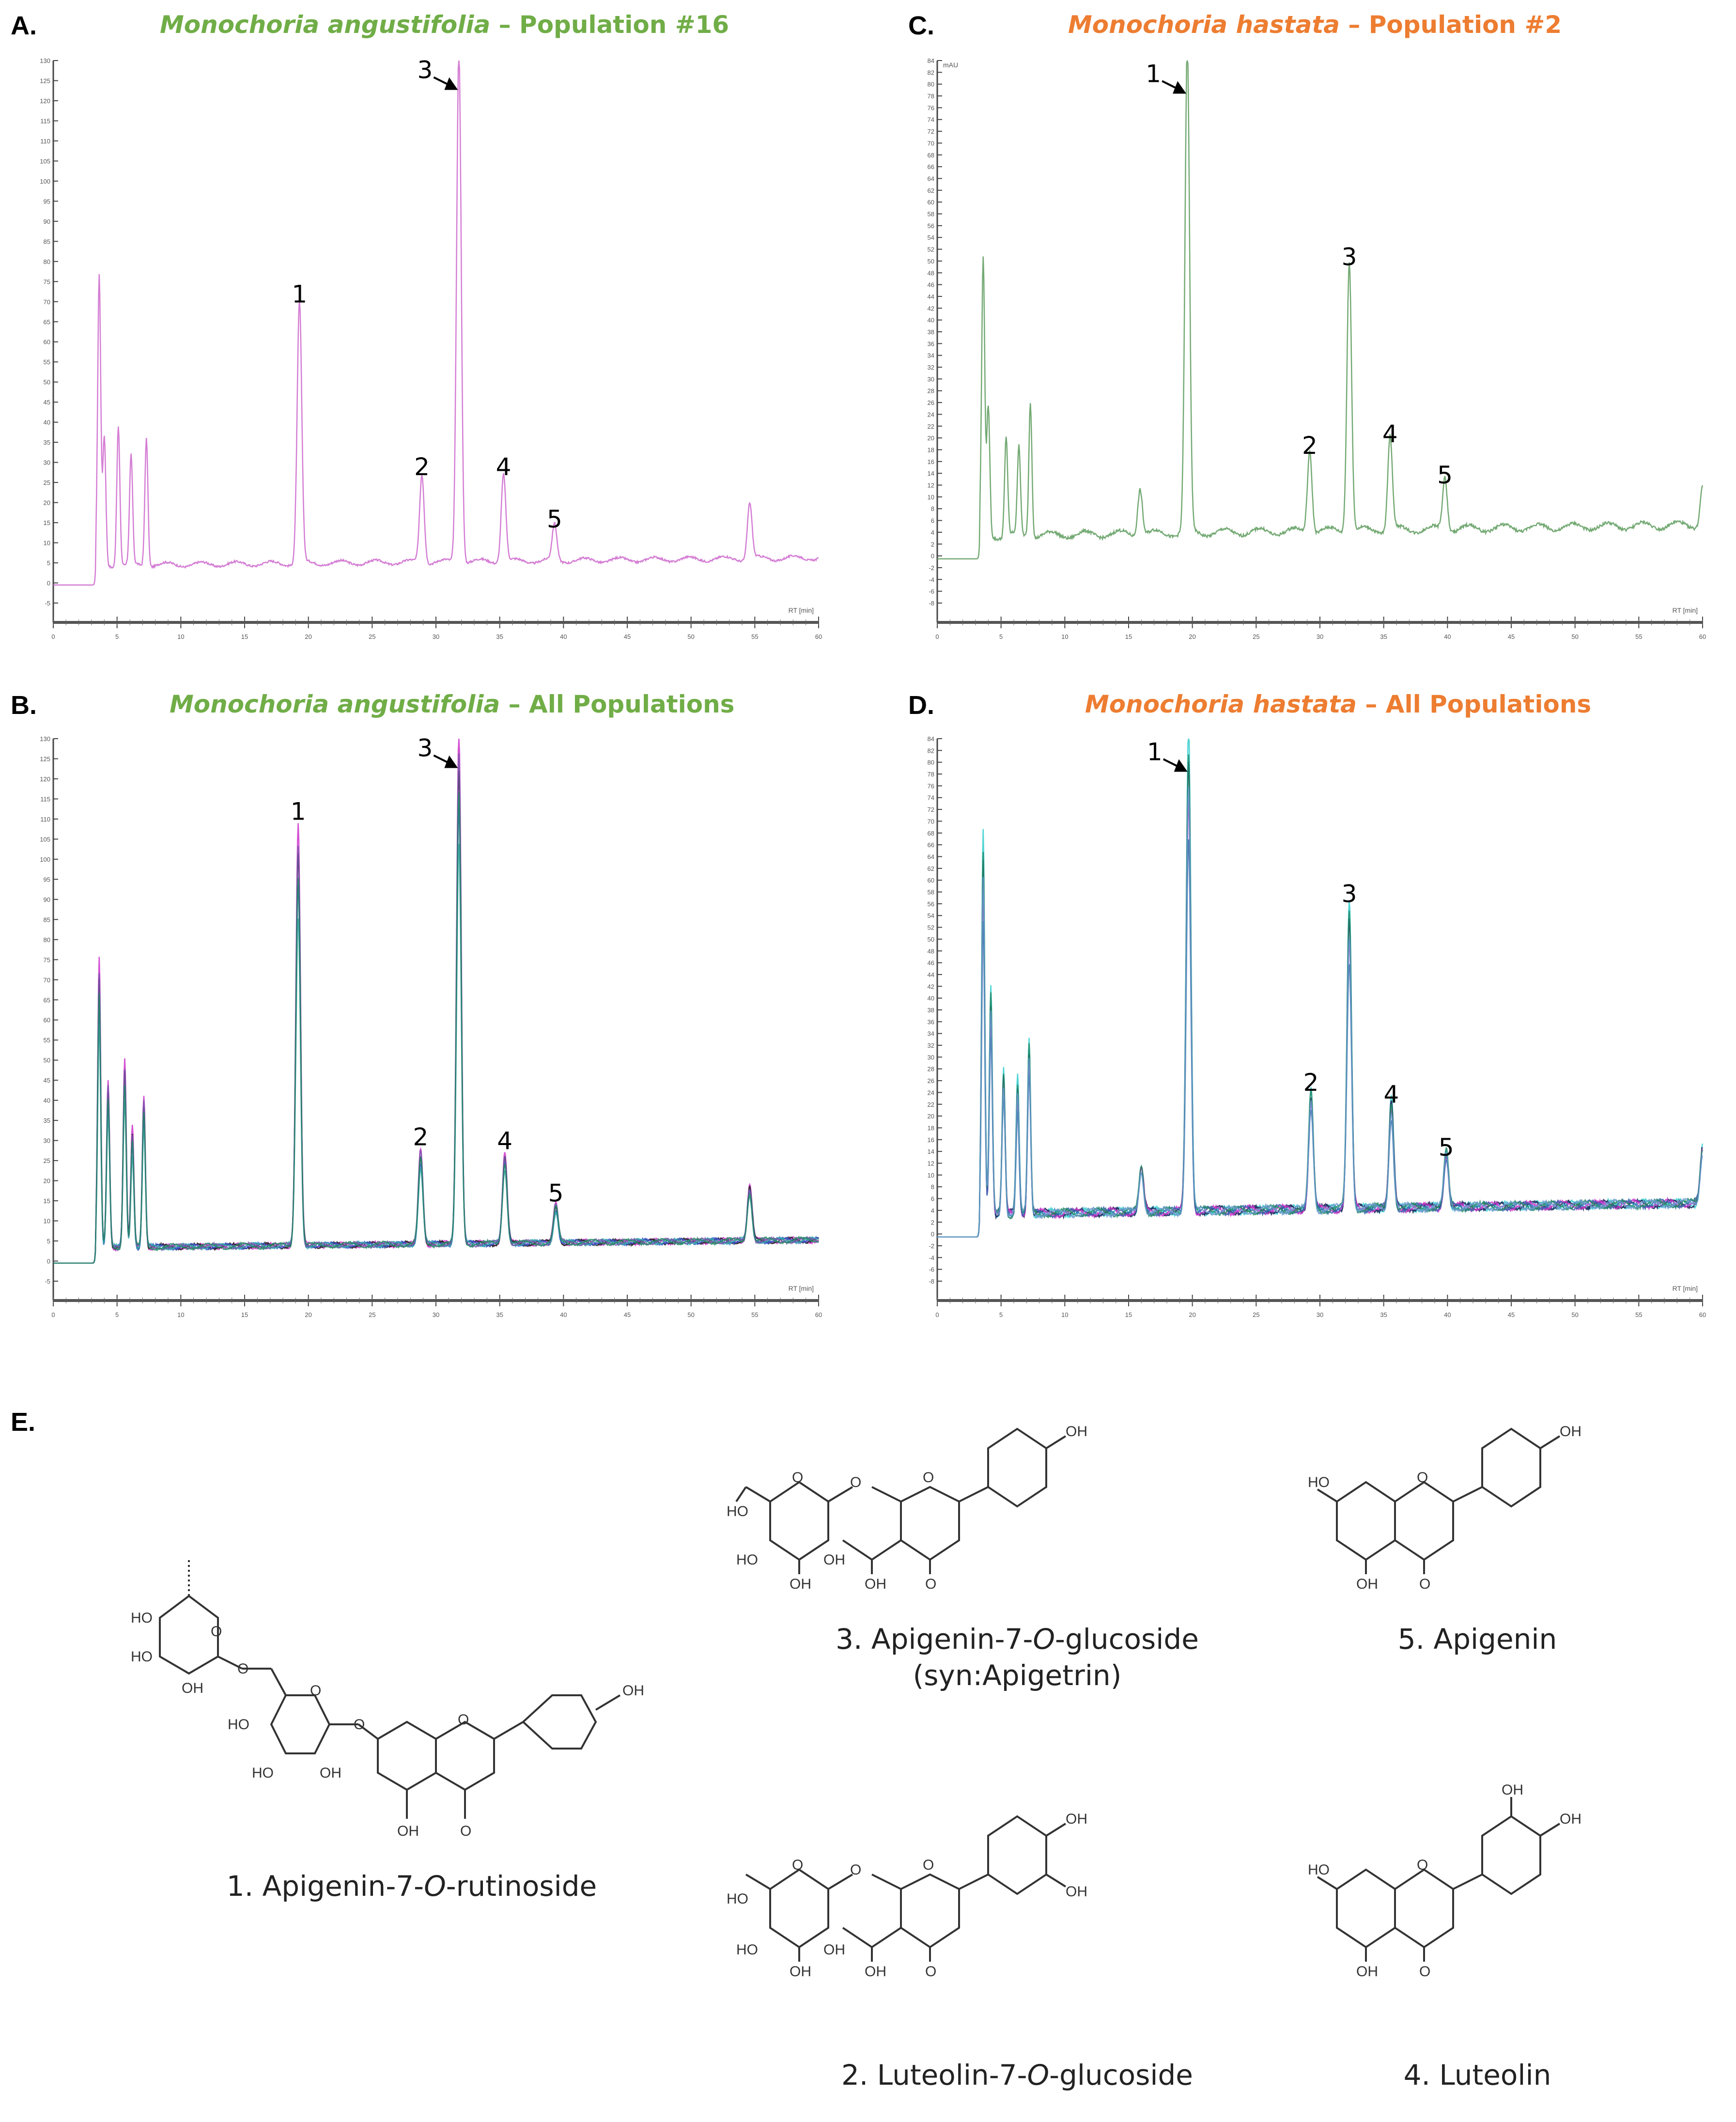 The image size is (1736, 2122). Describe the element at coordinates (931, 332) in the screenshot. I see `svg-text: 38` at that location.